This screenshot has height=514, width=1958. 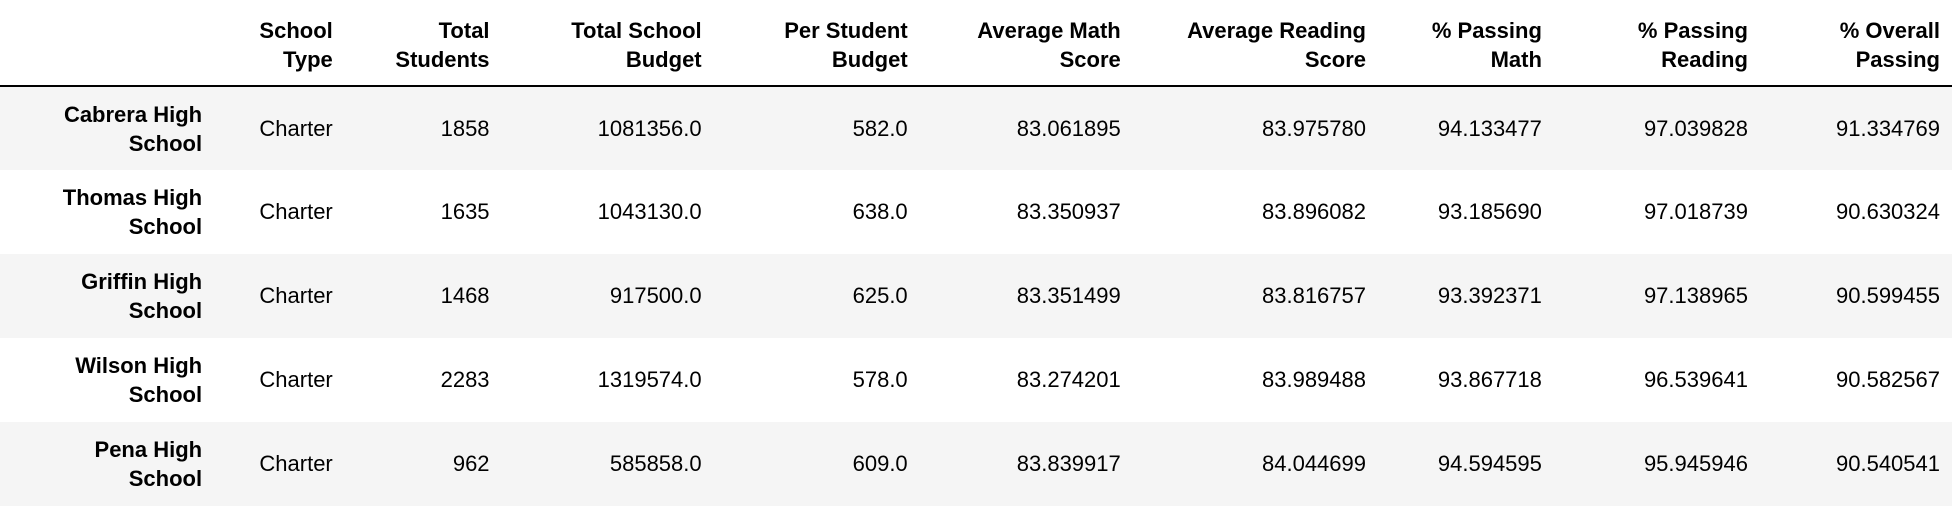 I want to click on cell-overall-passing: 90.599455, so click(x=1888, y=295).